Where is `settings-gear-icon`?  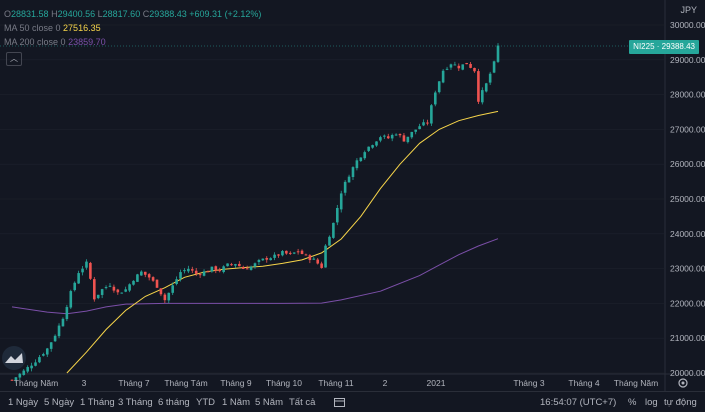 settings-gear-icon is located at coordinates (683, 383).